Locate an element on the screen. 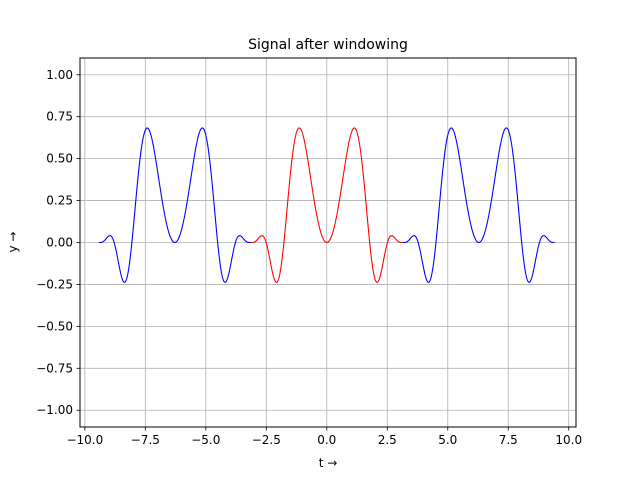 Image resolution: width=640 pixels, height=480 pixels. y-tick-label: −0.75 is located at coordinates (54, 368).